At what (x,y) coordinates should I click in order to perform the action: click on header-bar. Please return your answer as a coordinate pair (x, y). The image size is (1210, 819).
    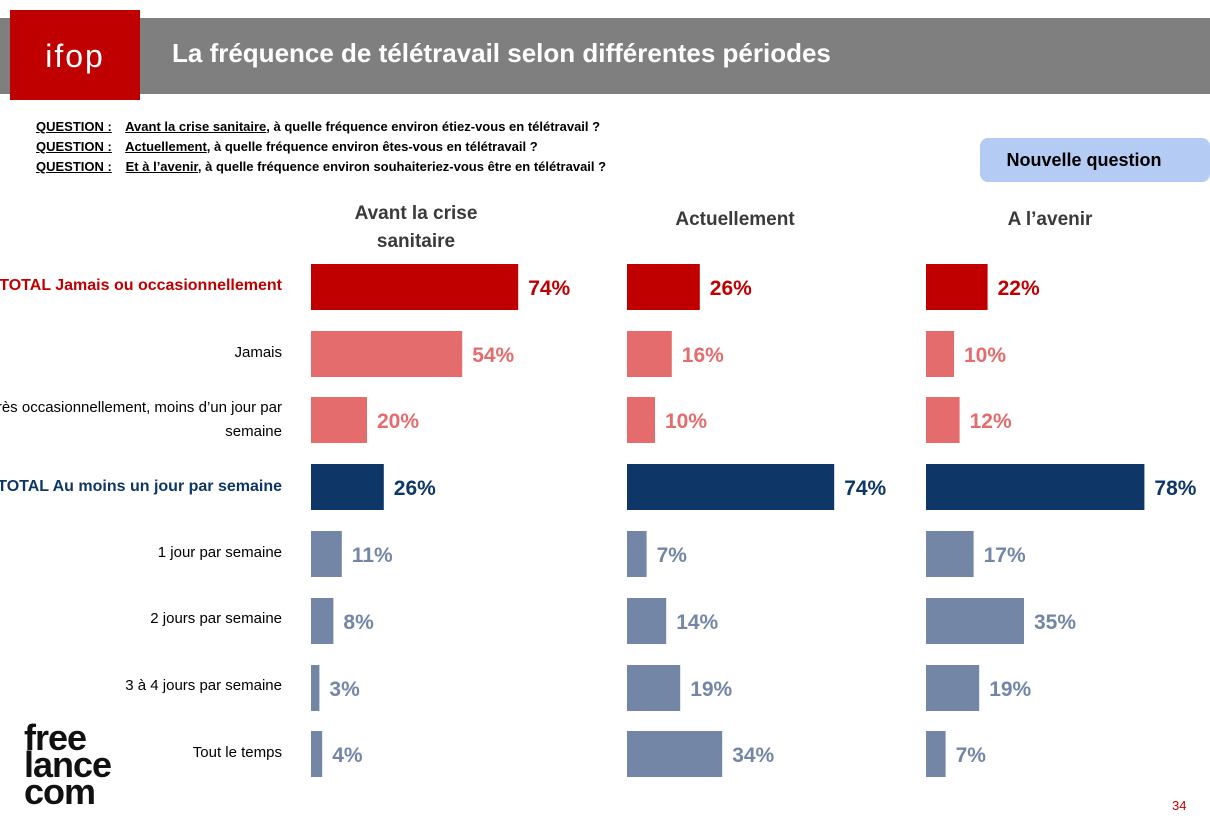
    Looking at the image, I should click on (605, 56).